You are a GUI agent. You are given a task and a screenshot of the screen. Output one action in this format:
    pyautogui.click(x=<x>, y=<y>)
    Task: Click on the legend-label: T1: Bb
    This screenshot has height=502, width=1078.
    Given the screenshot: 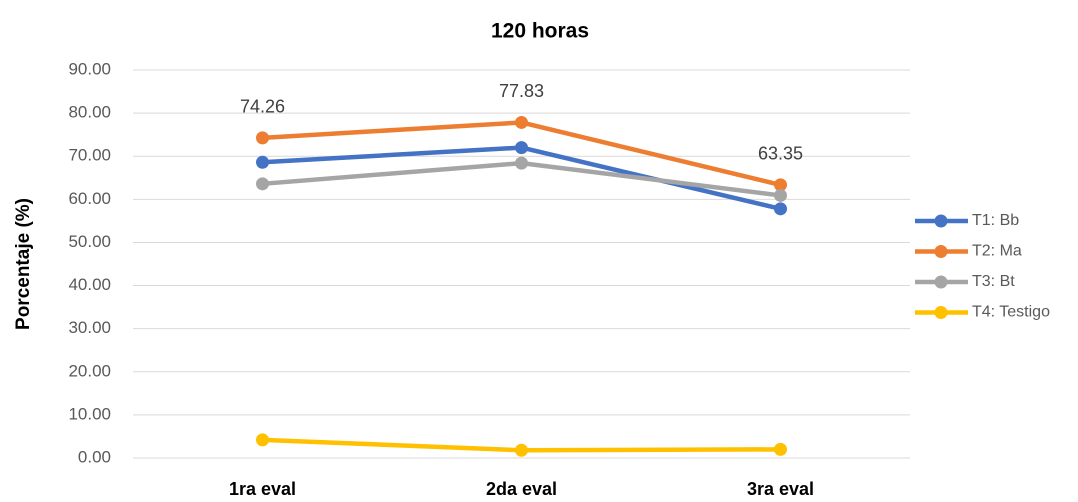 What is the action you would take?
    pyautogui.click(x=995, y=220)
    